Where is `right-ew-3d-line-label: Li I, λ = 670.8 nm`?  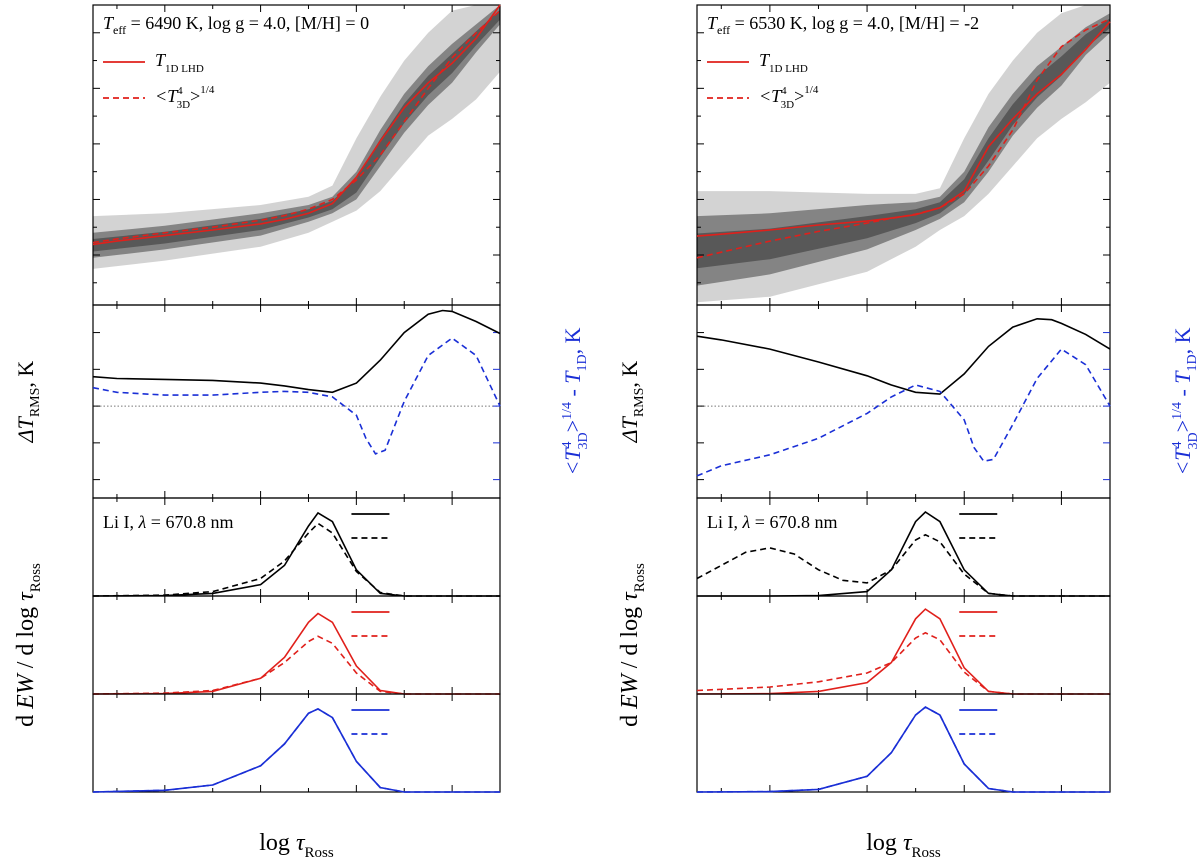 right-ew-3d-line-label: Li I, λ = 670.8 nm is located at coordinates (772, 522).